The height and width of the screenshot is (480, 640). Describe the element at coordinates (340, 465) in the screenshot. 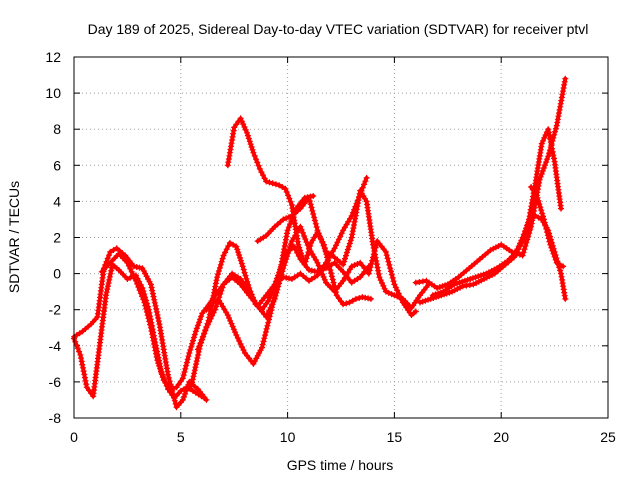

I see `x-axis-title: GPS time / hours` at that location.